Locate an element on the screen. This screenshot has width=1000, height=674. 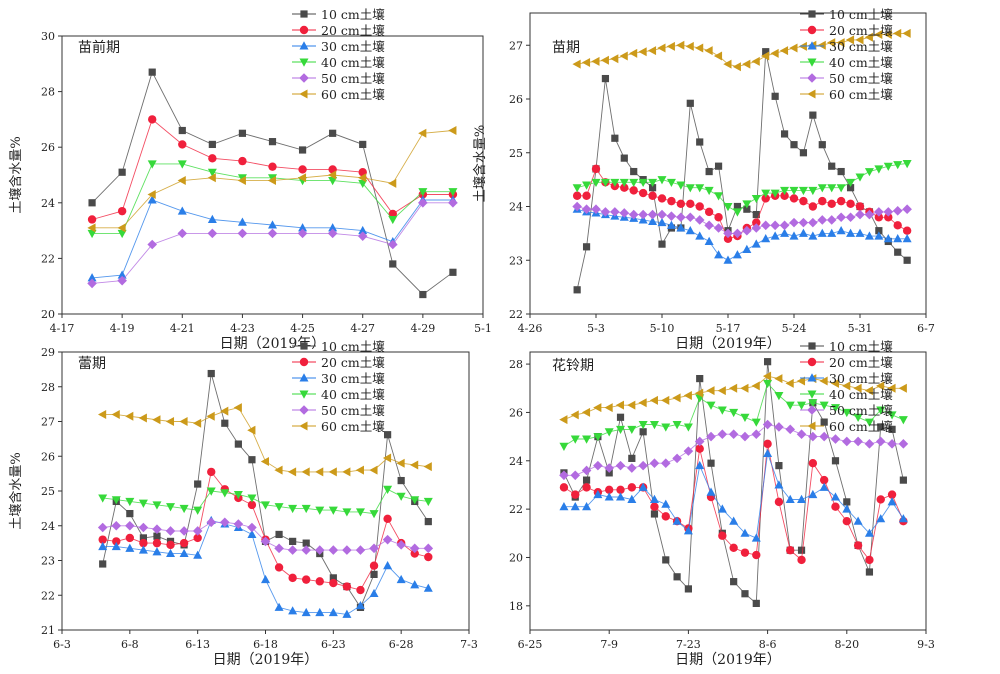
x-tick-label: 4-27 is located at coordinates (362, 328).